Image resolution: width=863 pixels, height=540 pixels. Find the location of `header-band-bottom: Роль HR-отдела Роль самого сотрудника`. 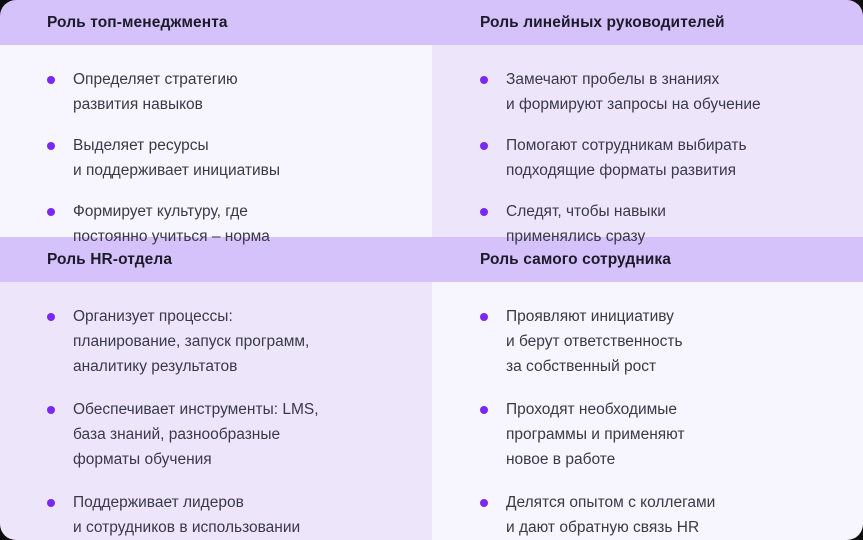

header-band-bottom: Роль HR-отдела Роль самого сотрудника is located at coordinates (431, 259).